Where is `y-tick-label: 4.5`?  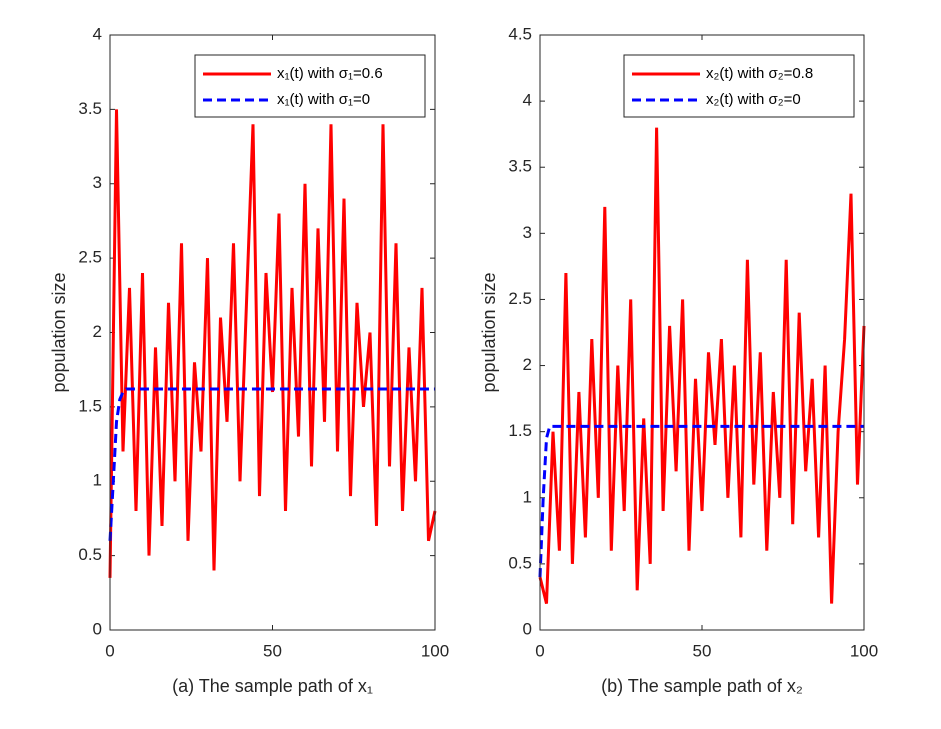
y-tick-label: 4.5 is located at coordinates (520, 33).